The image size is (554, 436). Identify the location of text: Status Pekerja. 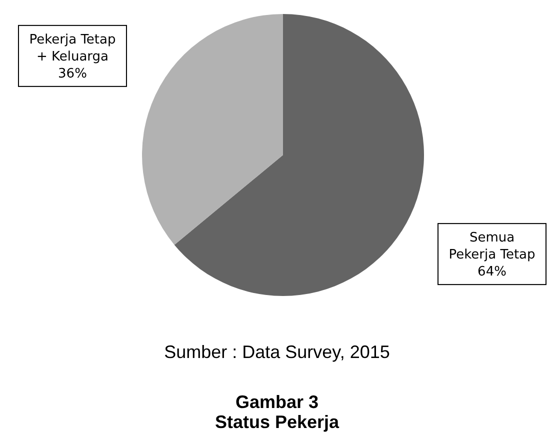
(277, 422).